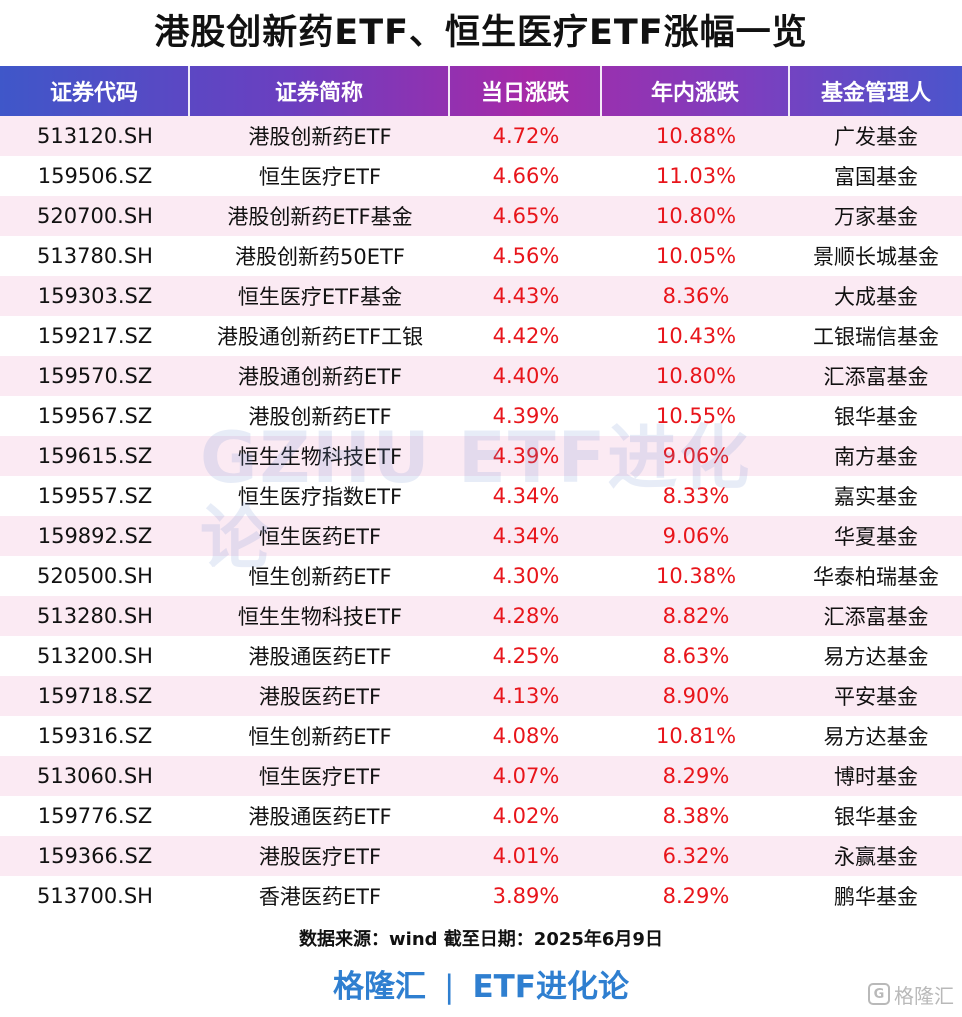  Describe the element at coordinates (481, 856) in the screenshot. I see `table-row: 159366.SZ 港股医疗ETF 4.01% 6.32% 永赢基金` at that location.